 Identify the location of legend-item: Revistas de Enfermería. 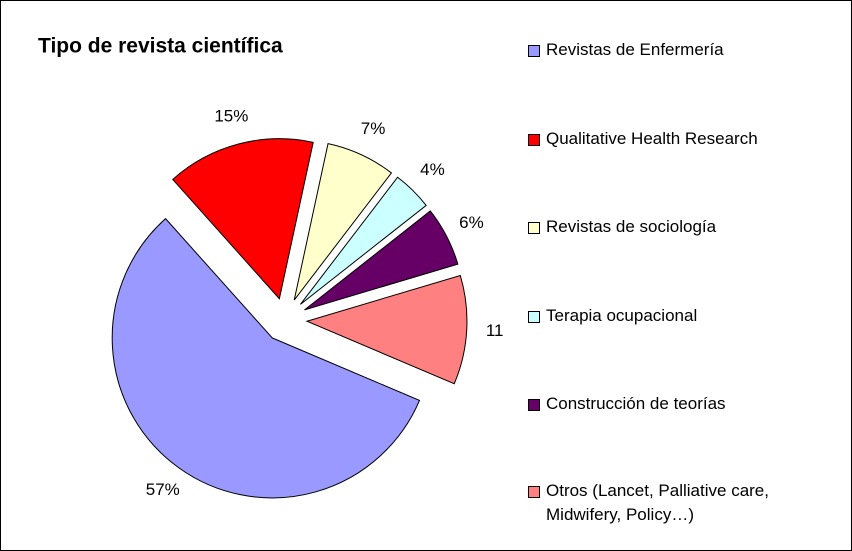
(684, 50).